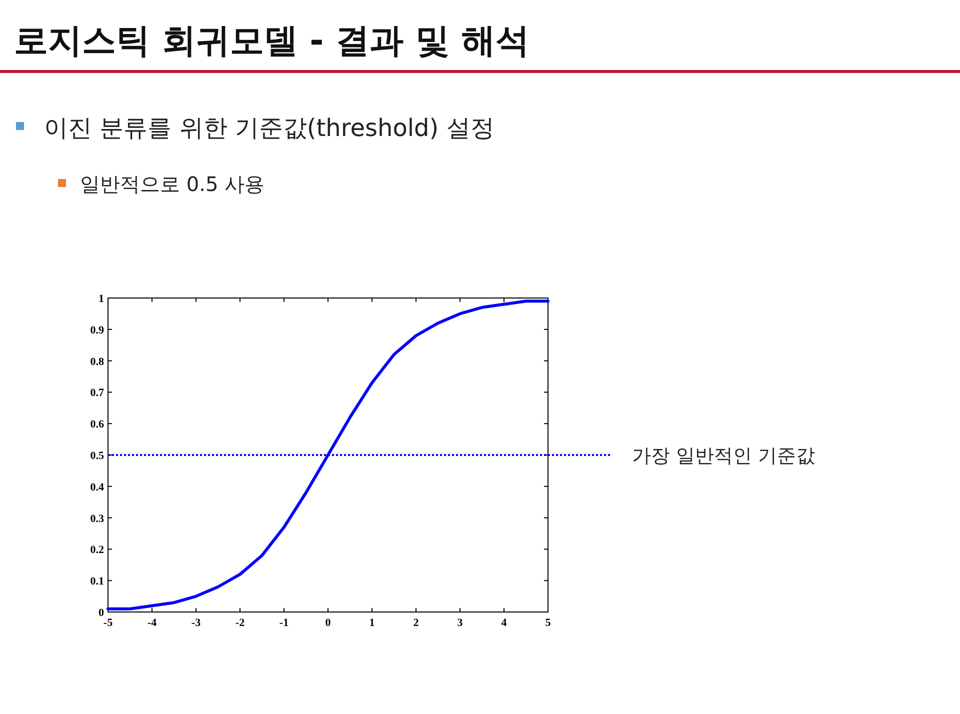 This screenshot has width=960, height=714. What do you see at coordinates (269, 128) in the screenshot?
I see `text: 이진 분류를 위한 기준값(threshold) 설정` at bounding box center [269, 128].